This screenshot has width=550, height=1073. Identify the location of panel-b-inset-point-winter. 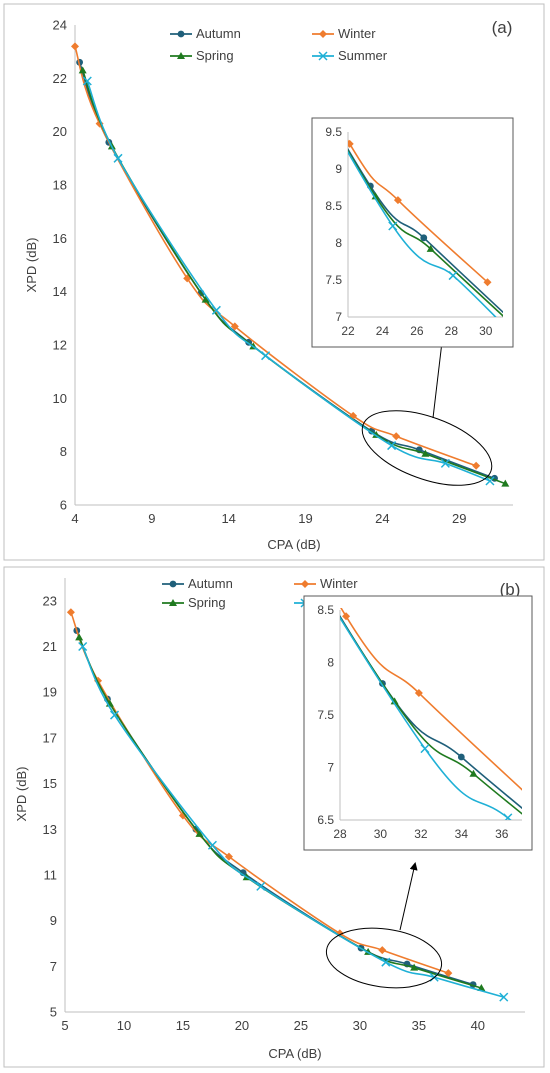
(418, 692).